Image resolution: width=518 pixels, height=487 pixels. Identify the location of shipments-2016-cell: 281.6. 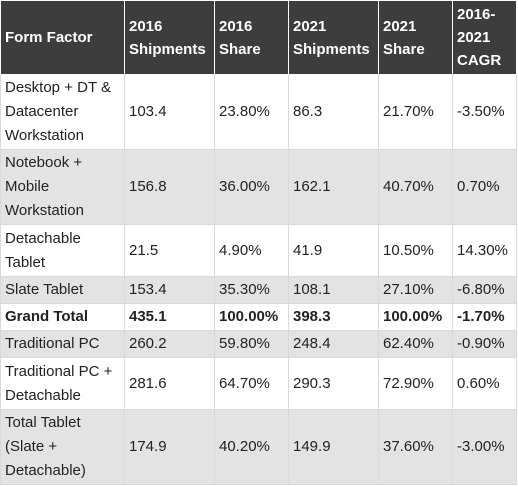
(169, 383).